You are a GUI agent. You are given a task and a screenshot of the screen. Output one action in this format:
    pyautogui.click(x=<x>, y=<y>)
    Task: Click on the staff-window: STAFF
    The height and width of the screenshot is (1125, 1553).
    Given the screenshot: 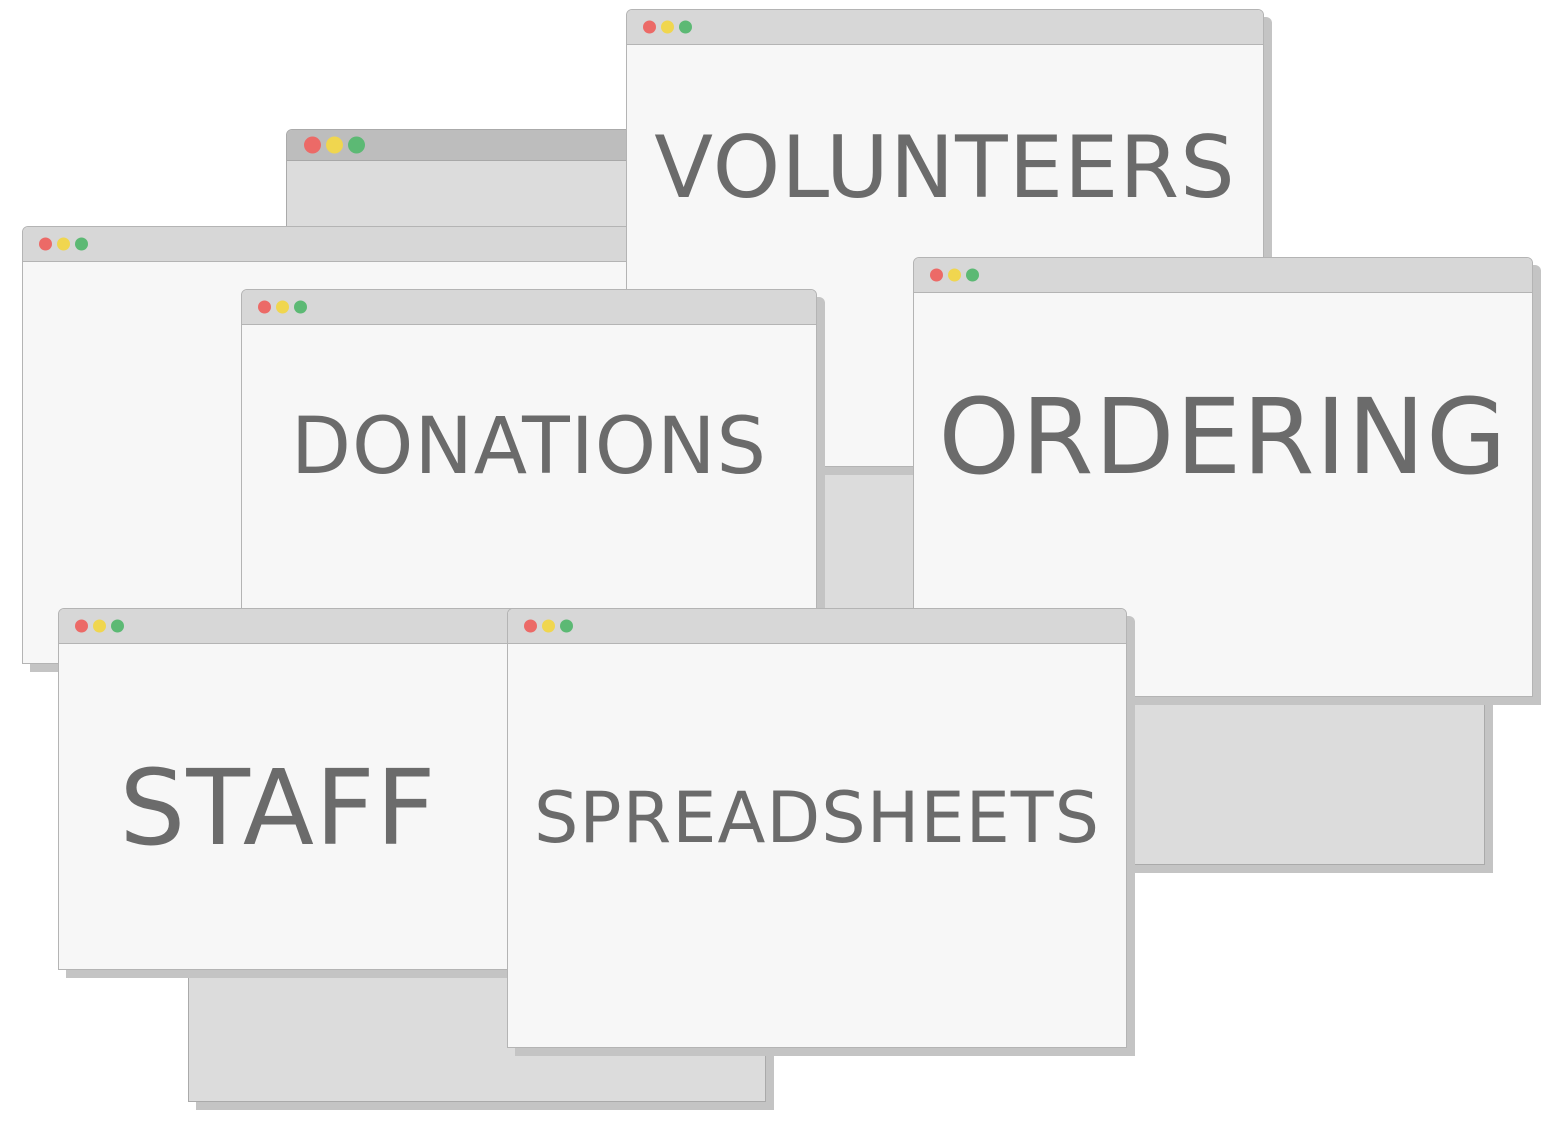 What is the action you would take?
    pyautogui.click(x=293, y=789)
    